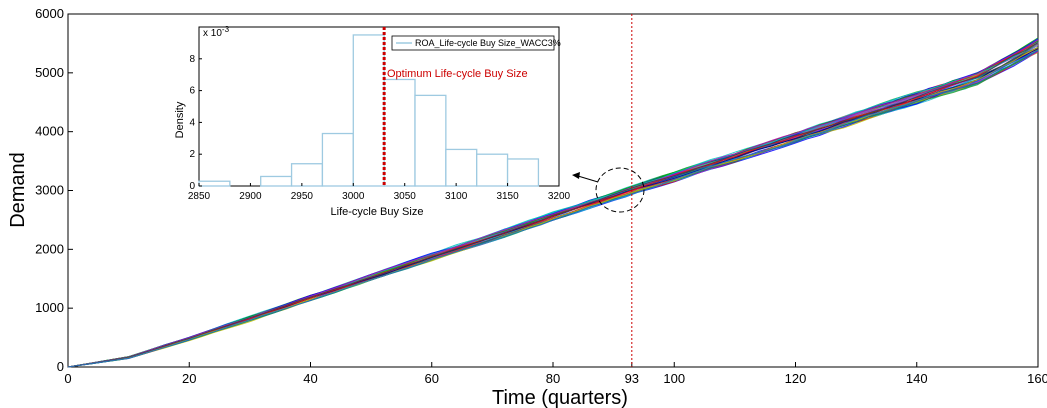 Image resolution: width=1047 pixels, height=408 pixels. What do you see at coordinates (632, 378) in the screenshot?
I see `main-x-tick-label: 93` at bounding box center [632, 378].